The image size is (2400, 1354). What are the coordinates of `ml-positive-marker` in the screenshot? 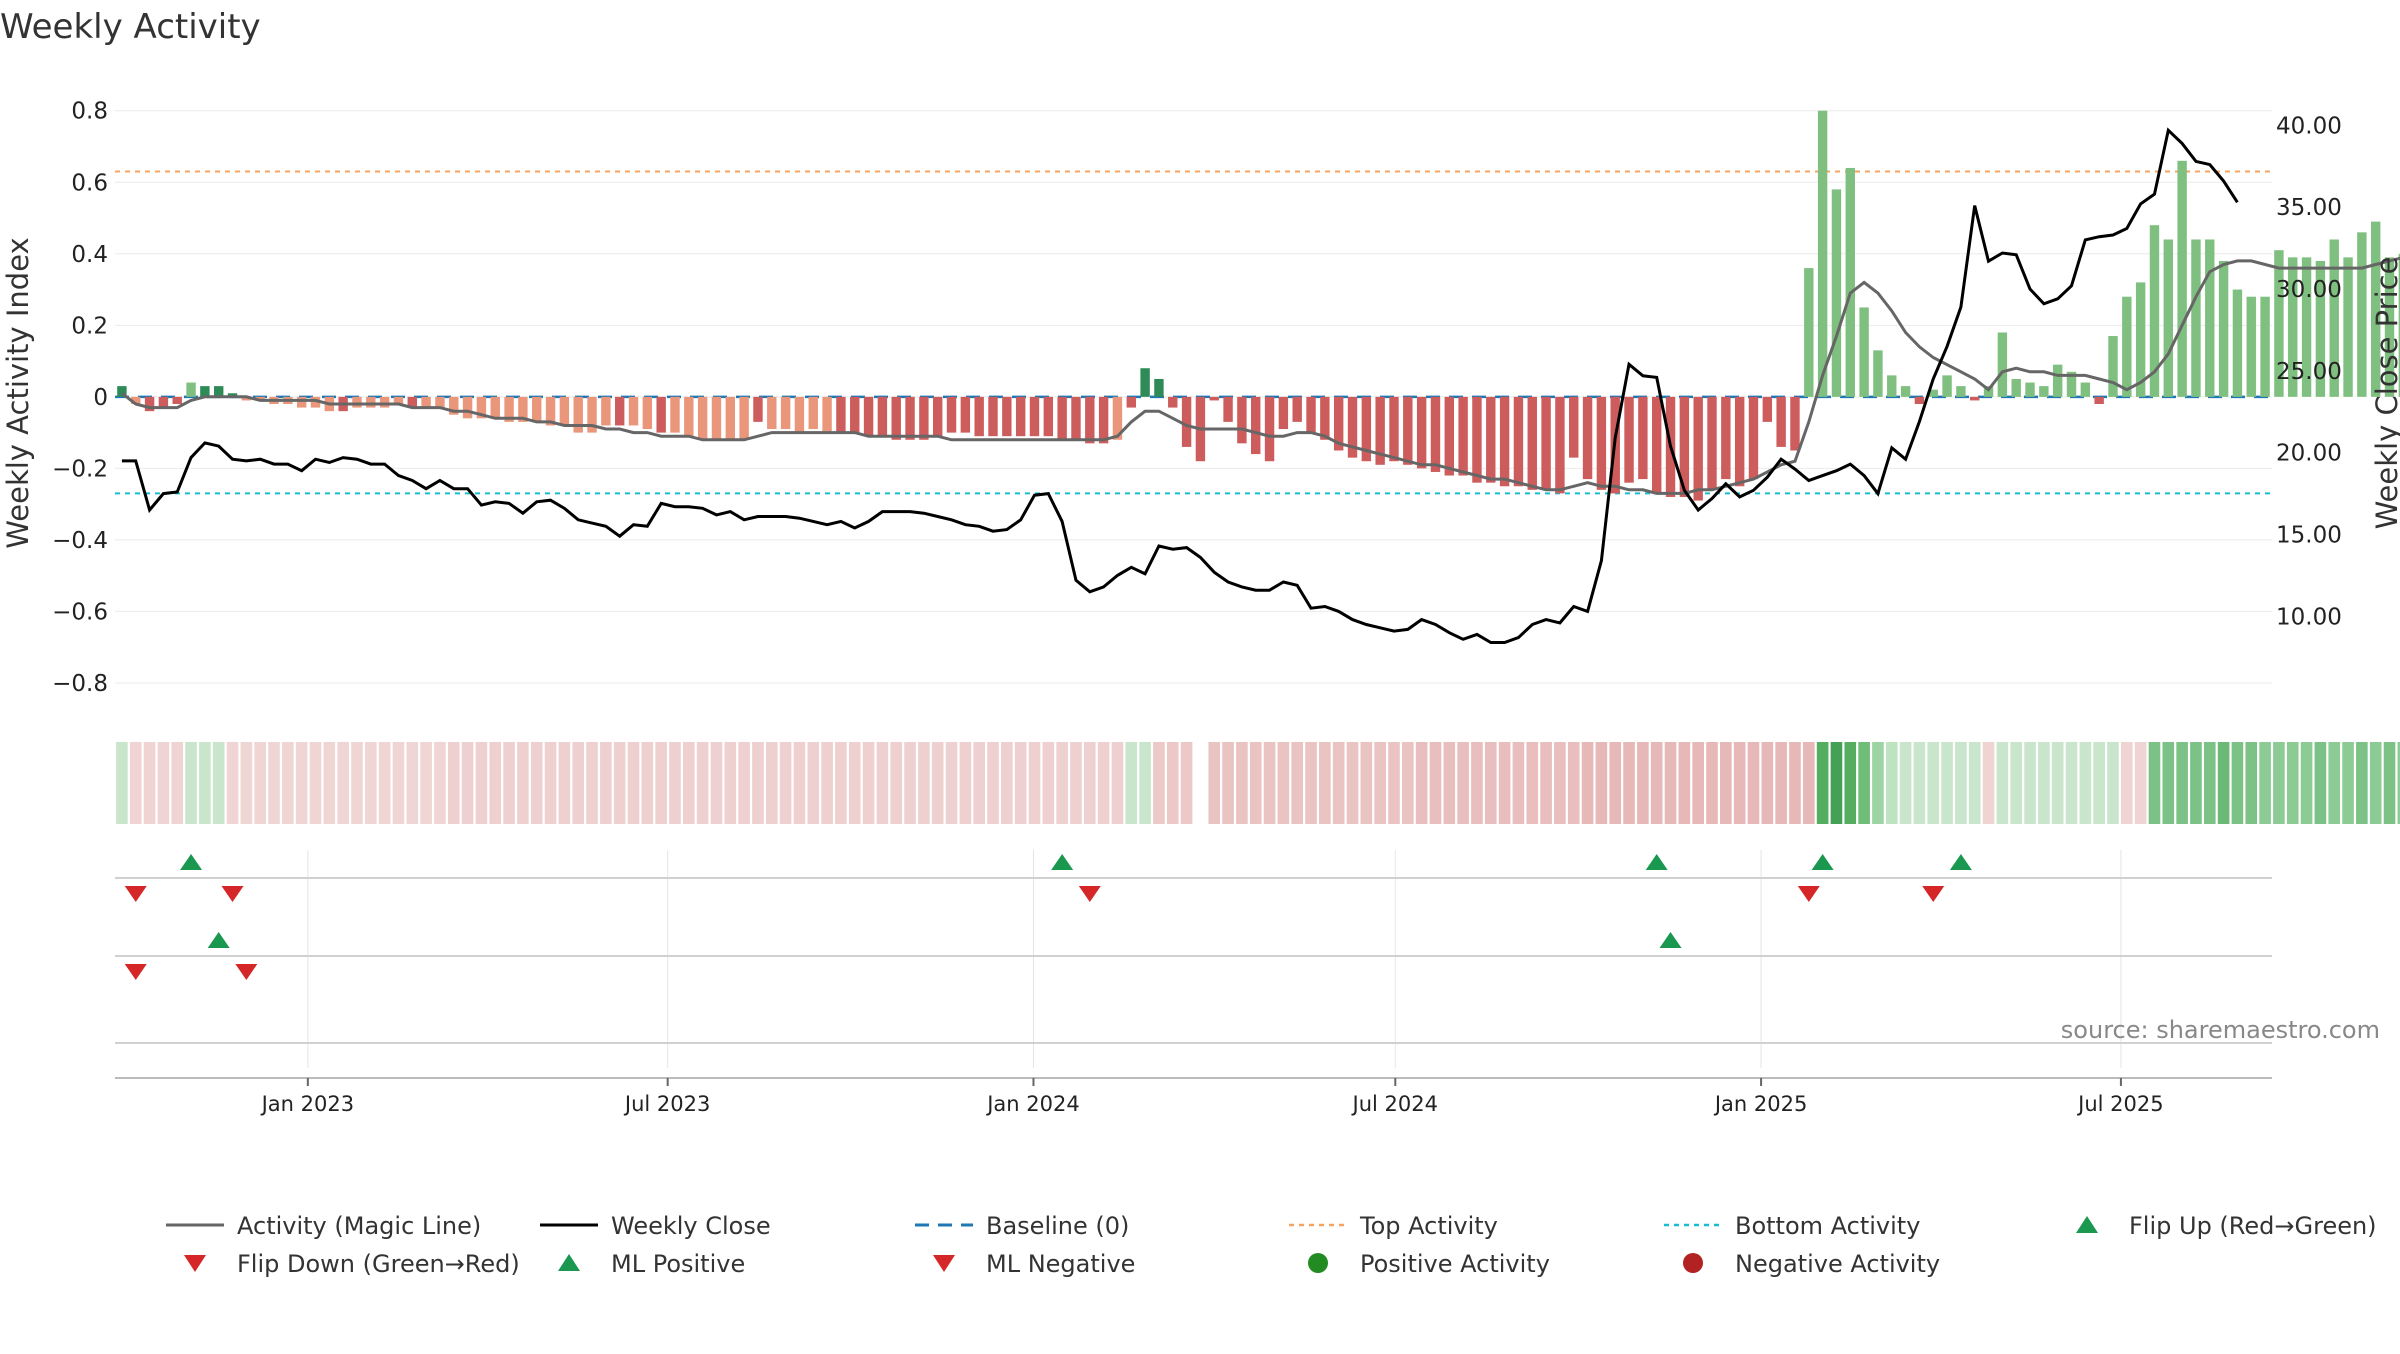 It's located at (218, 940).